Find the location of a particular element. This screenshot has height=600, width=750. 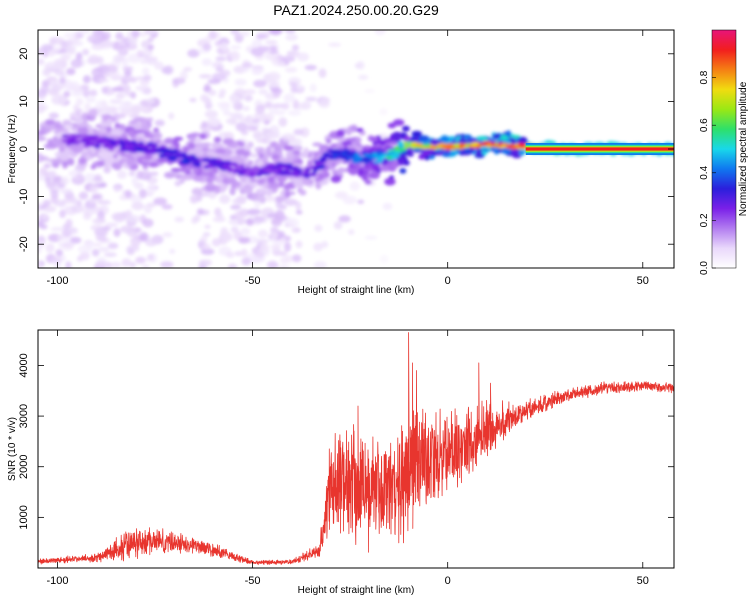

colorbar-axis: 0.0 0.2 0.4 0.6 0.8 is located at coordinates (707, 172).